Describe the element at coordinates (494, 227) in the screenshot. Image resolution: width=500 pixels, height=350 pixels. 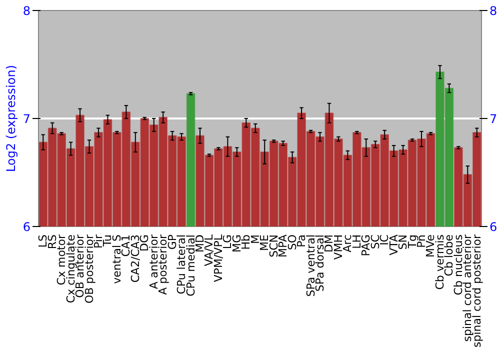
I see `y2-tick-label: 6` at that location.